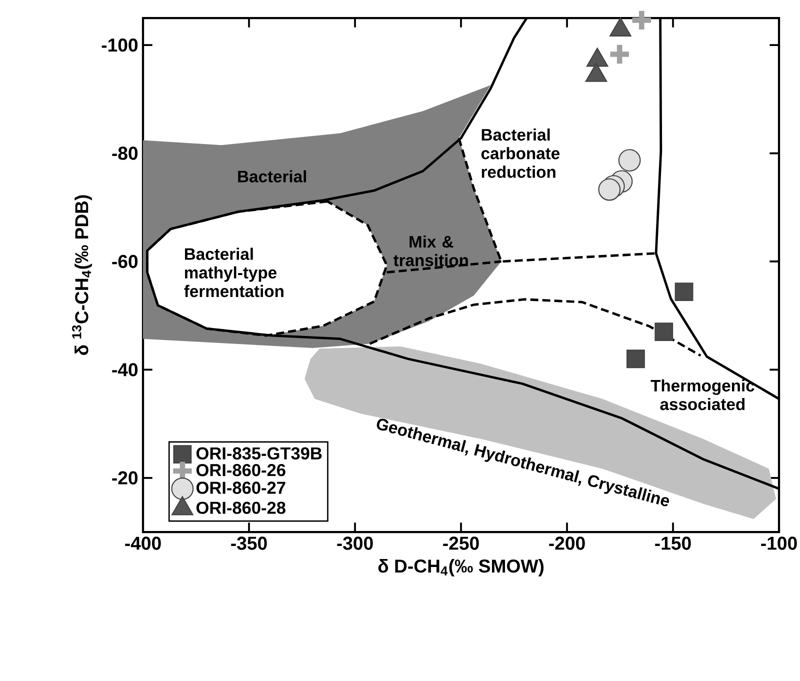 The width and height of the screenshot is (800, 681). Describe the element at coordinates (779, 543) in the screenshot. I see `x-tick-label: -100` at that location.